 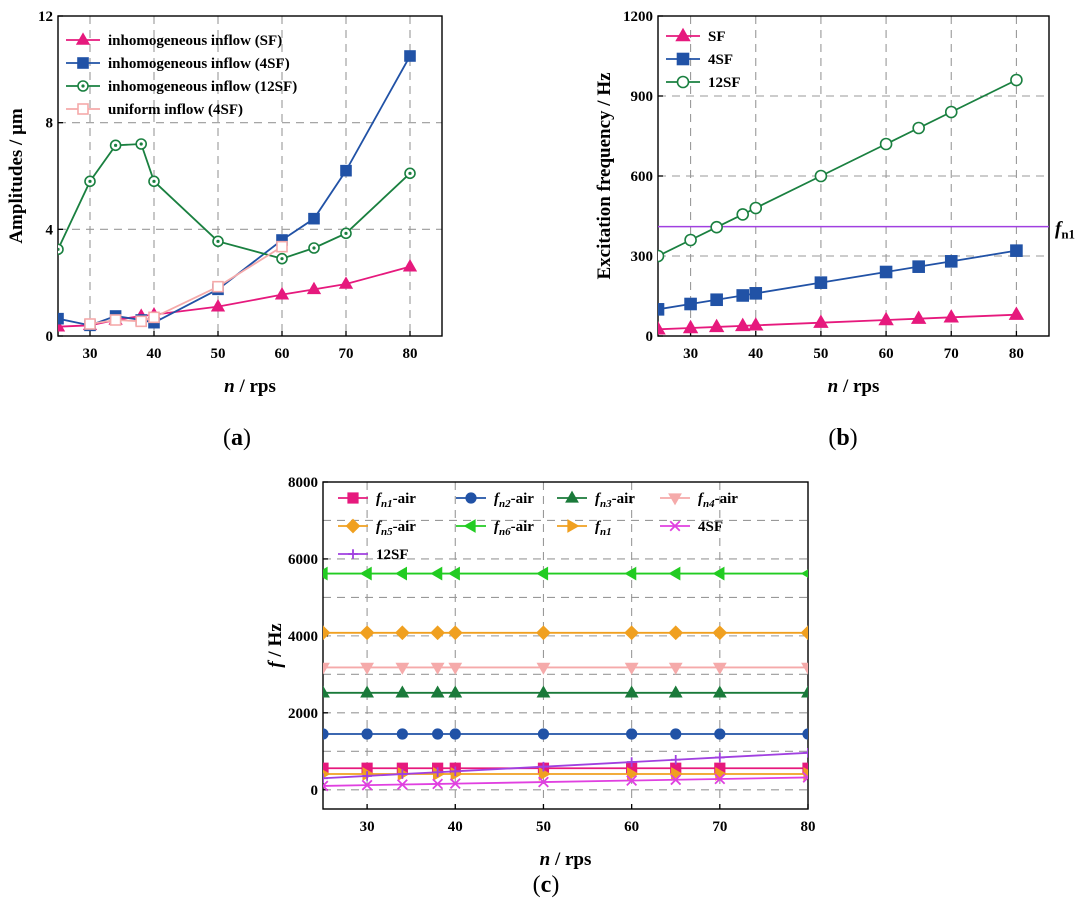 I want to click on legend-entry: fn1, so click(x=584, y=528).